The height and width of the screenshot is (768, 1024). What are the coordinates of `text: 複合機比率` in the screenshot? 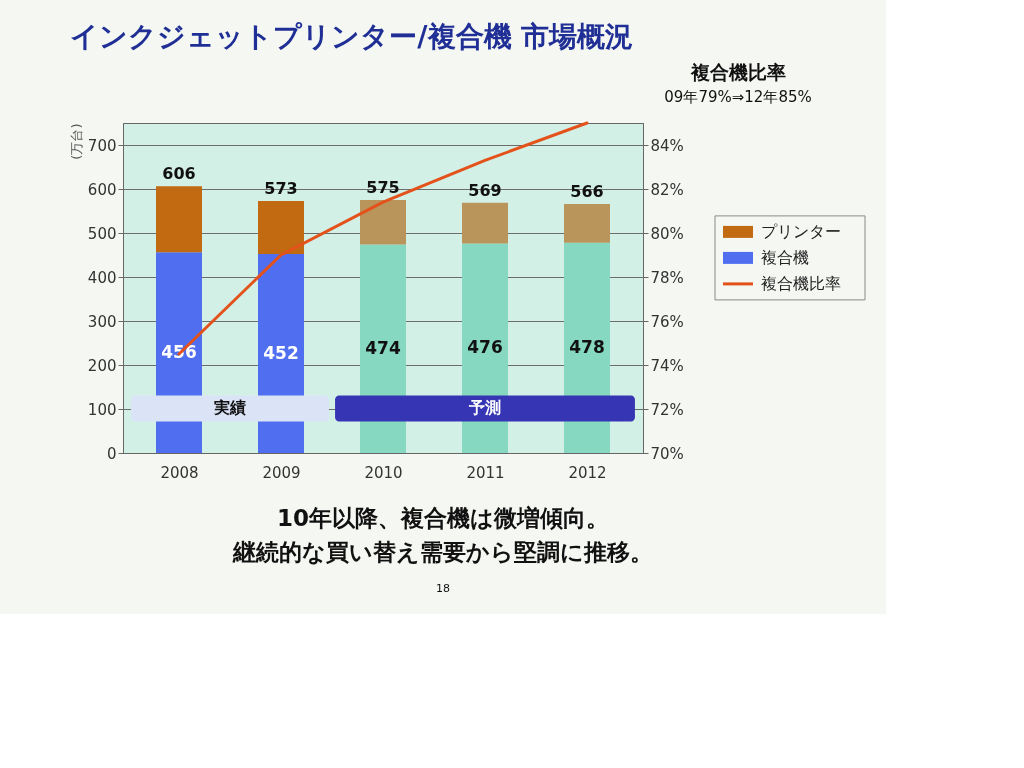 It's located at (737, 72).